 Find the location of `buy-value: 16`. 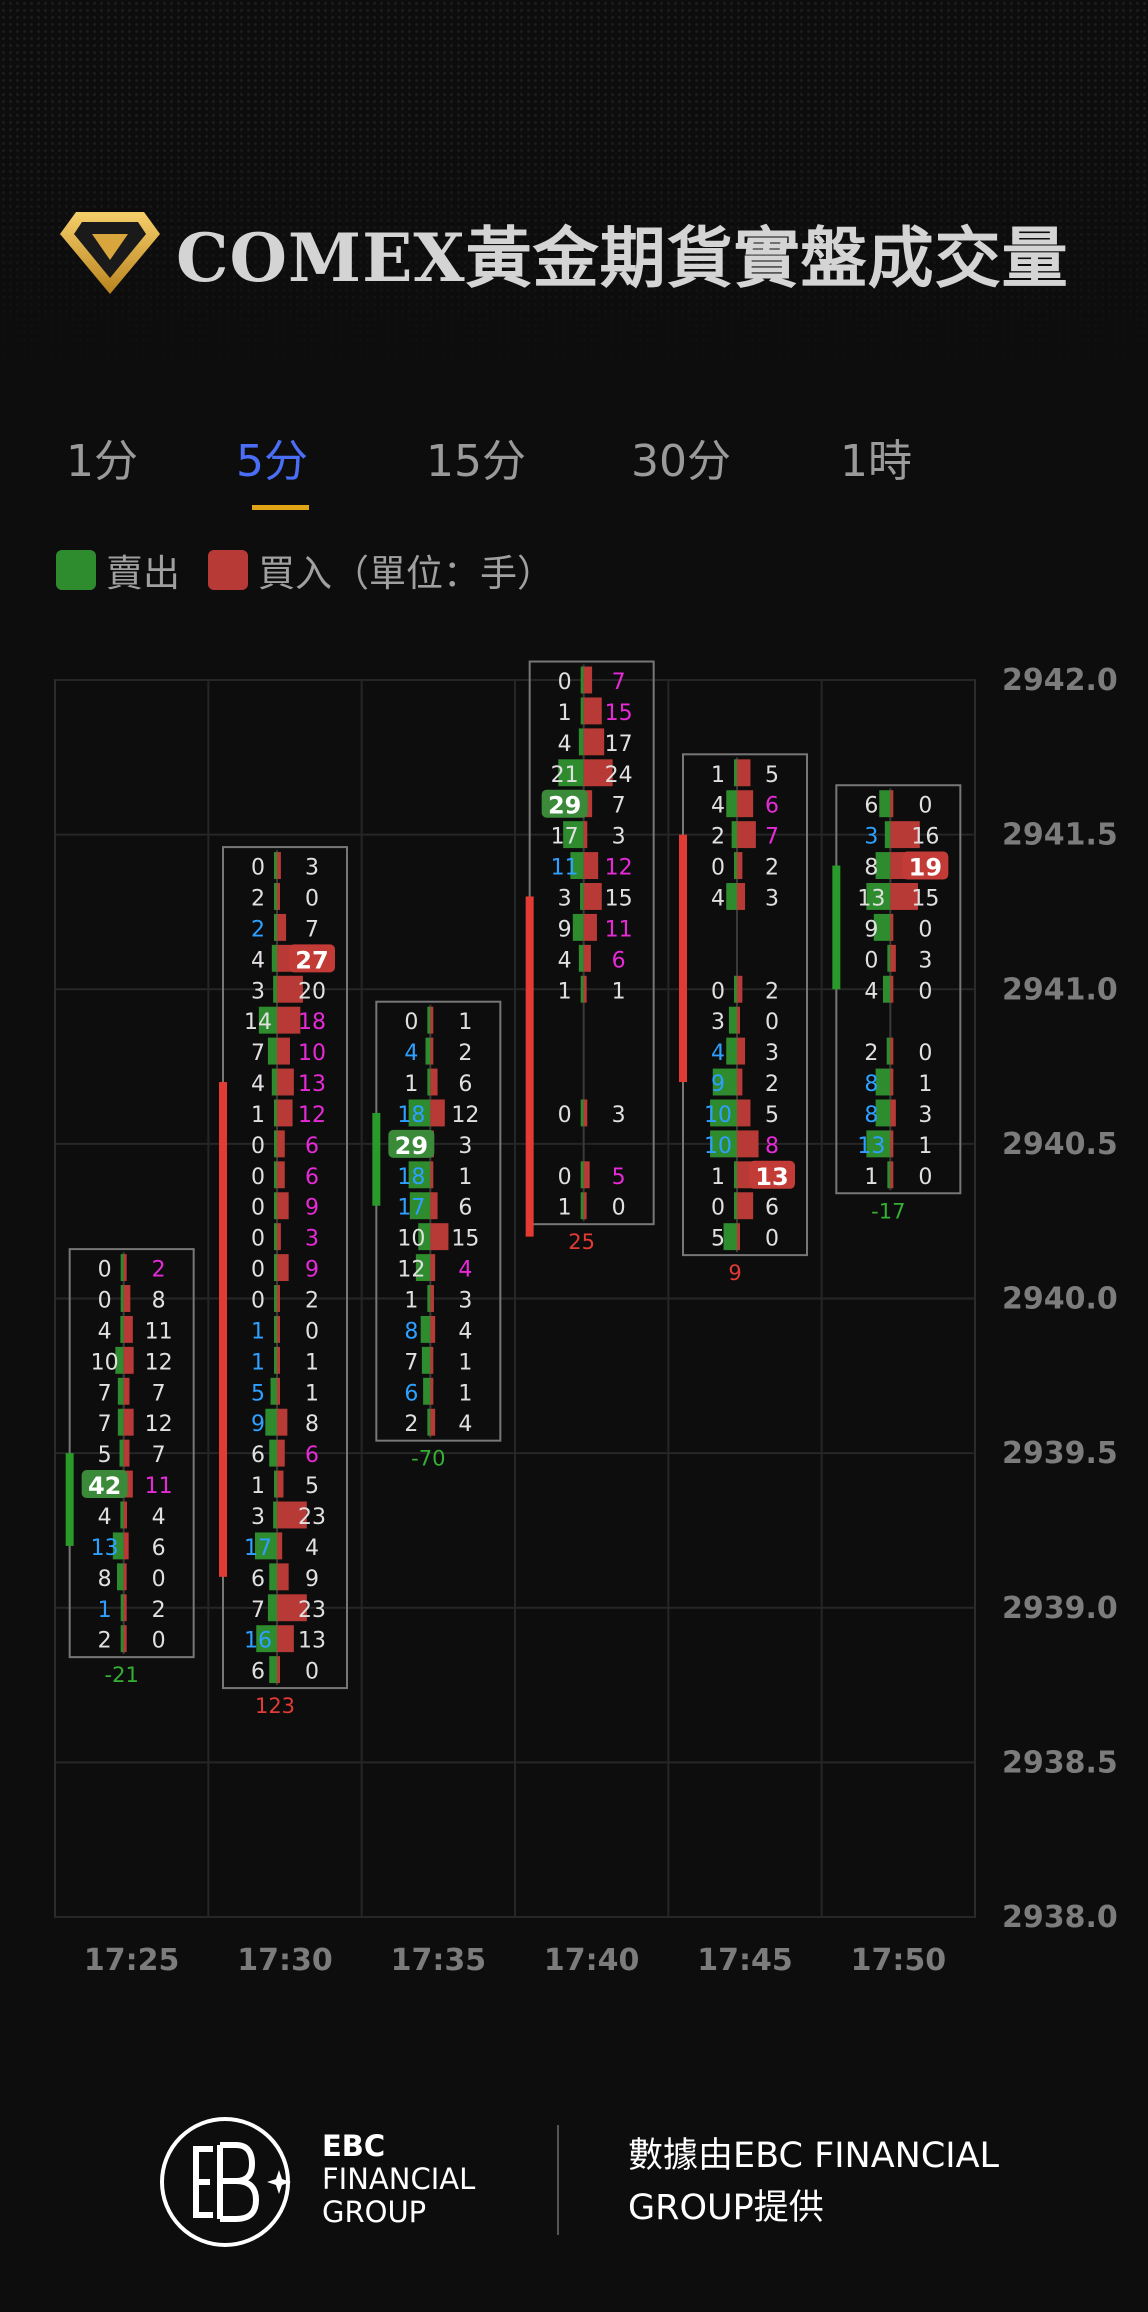

buy-value: 16 is located at coordinates (925, 837).